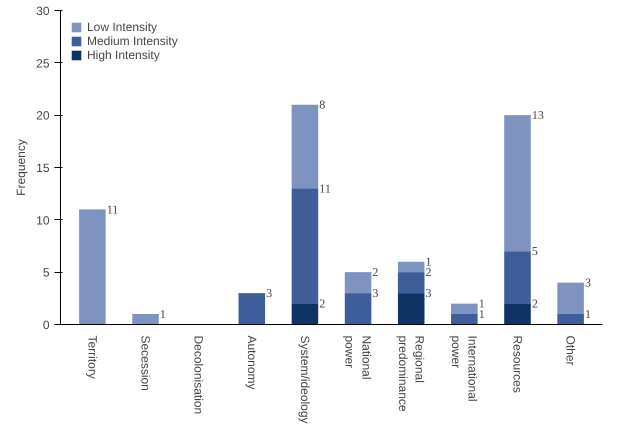  Describe the element at coordinates (43, 168) in the screenshot. I see `y-tick-label: 15` at that location.